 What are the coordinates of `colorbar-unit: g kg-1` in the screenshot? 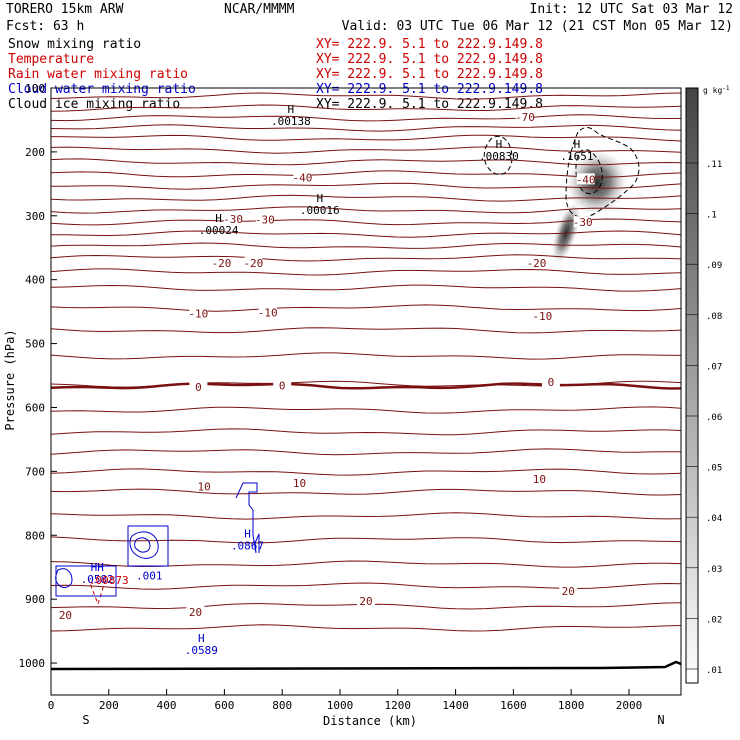 It's located at (716, 90).